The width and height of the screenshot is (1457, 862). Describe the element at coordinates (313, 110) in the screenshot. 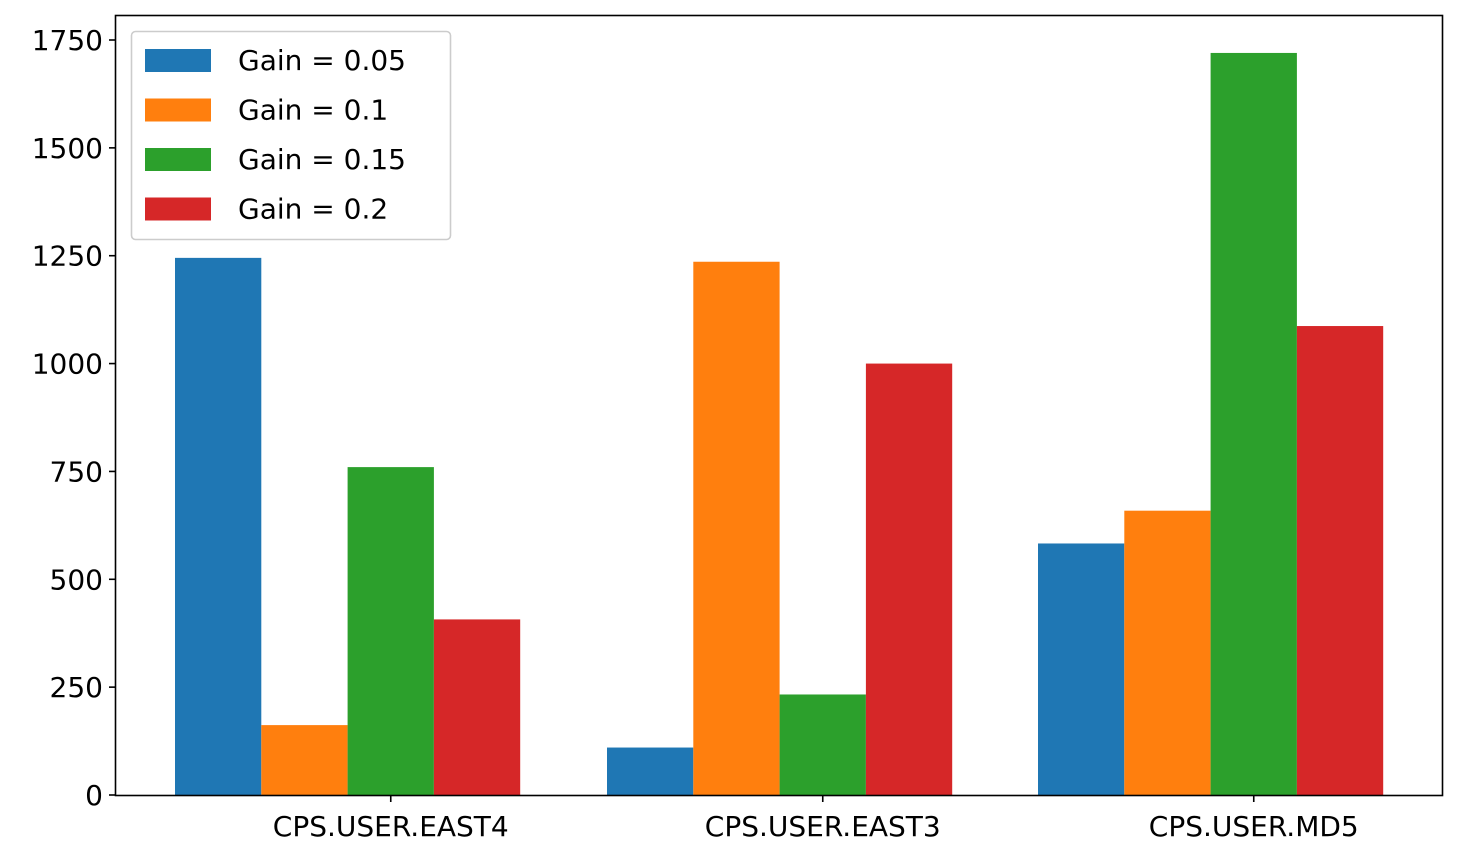

I see `legend-label: Gain = 0.1` at that location.